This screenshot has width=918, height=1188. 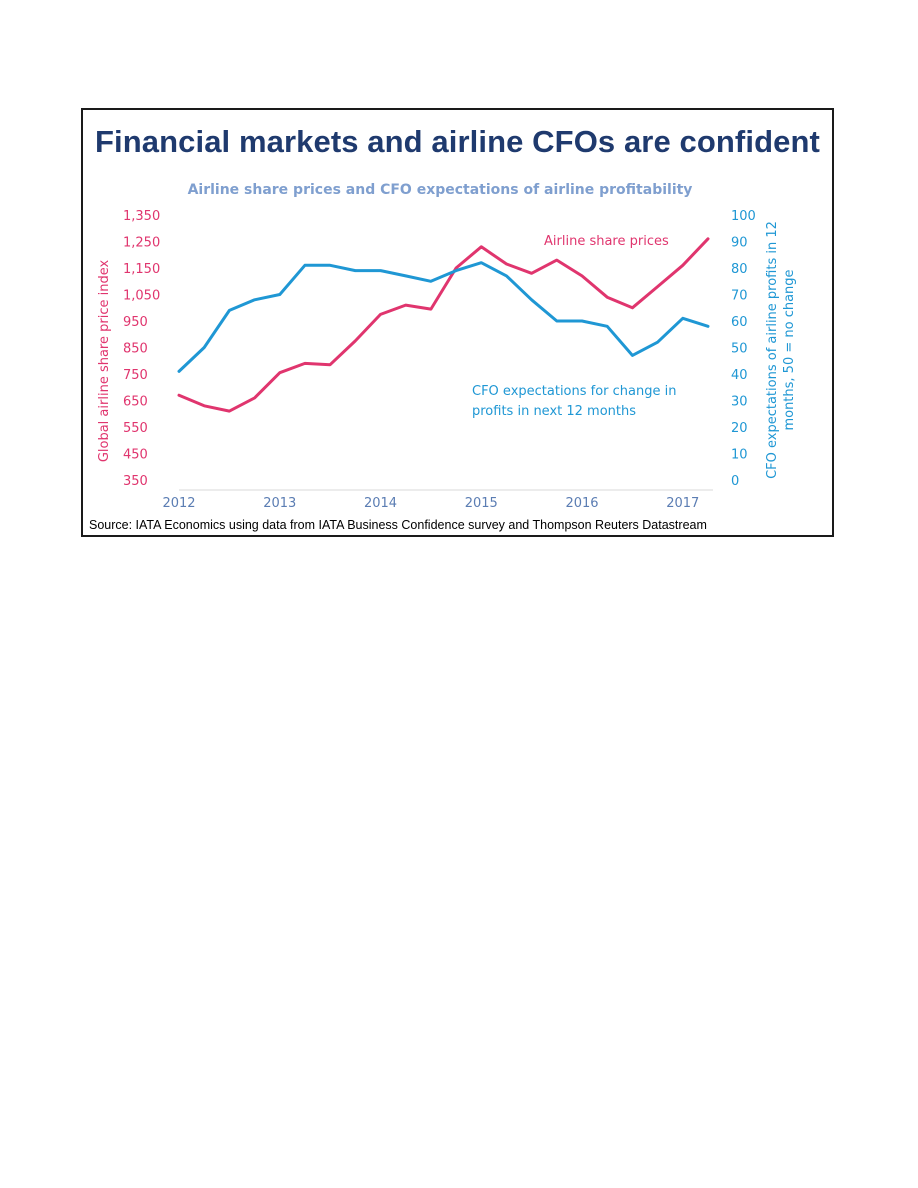 What do you see at coordinates (789, 349) in the screenshot?
I see `y-right-axis-label-line2: months, 50 = no change` at bounding box center [789, 349].